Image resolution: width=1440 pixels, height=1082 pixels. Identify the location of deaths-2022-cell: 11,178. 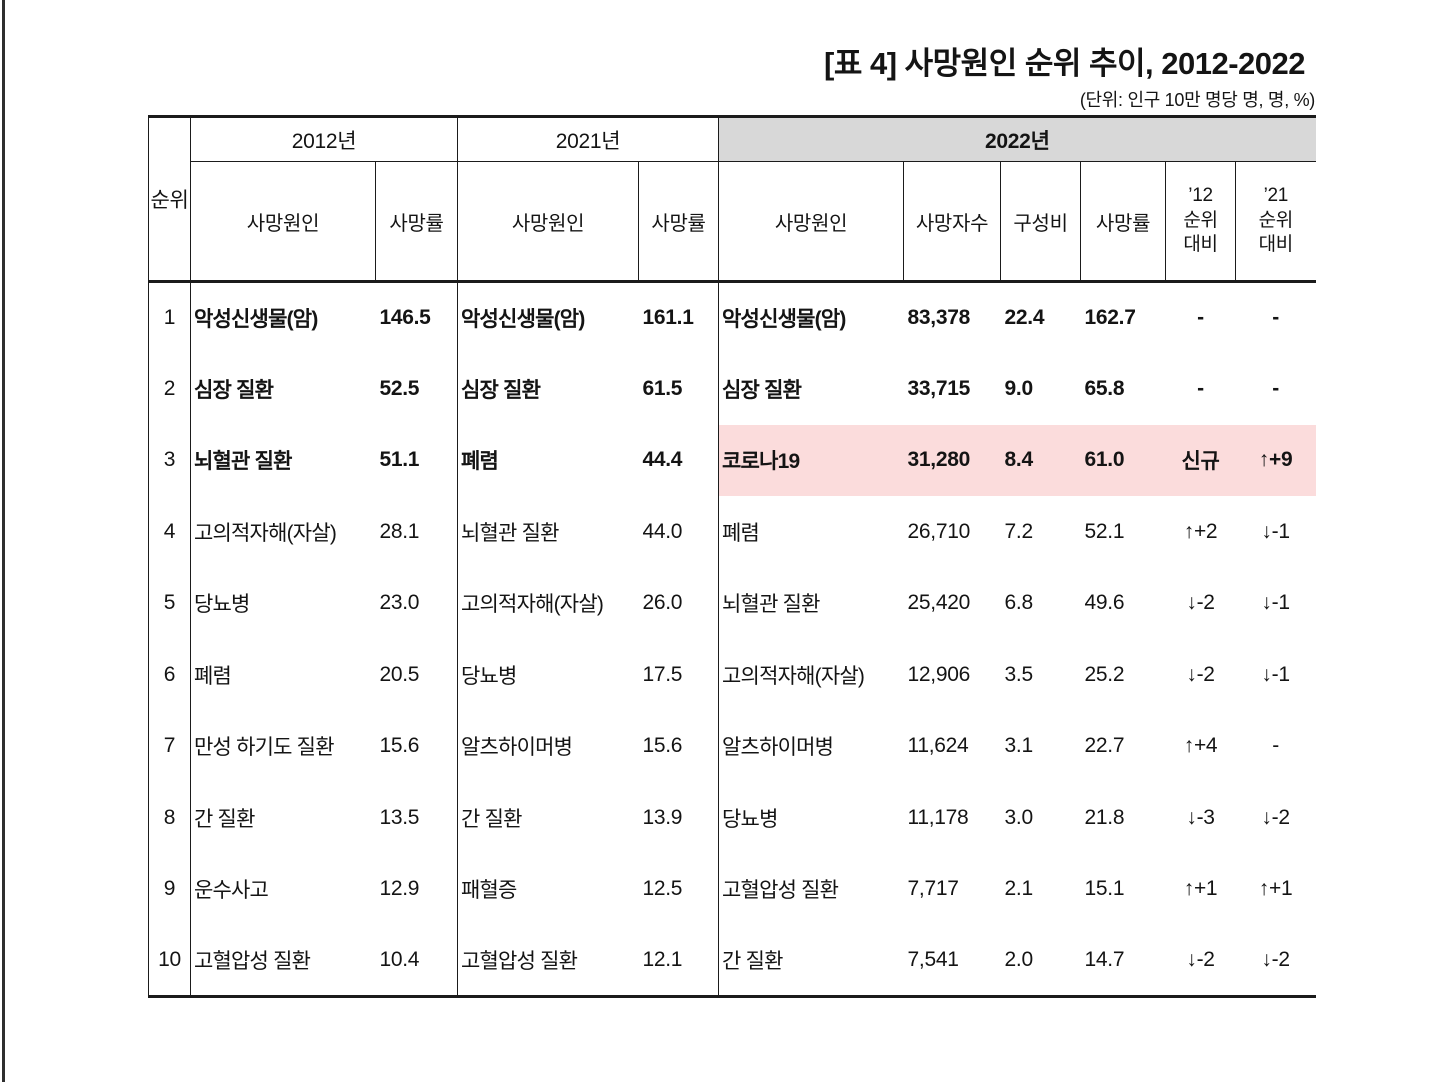
(938, 817).